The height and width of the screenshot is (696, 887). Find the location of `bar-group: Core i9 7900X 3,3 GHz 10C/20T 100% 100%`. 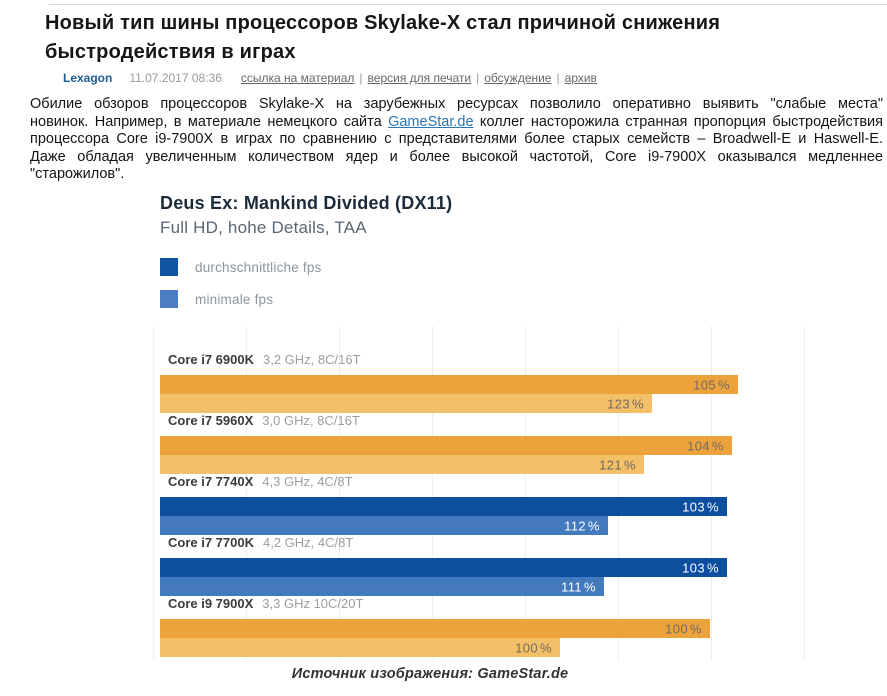

bar-group: Core i9 7900X 3,3 GHz 10C/20T 100% 100% is located at coordinates (516, 626).